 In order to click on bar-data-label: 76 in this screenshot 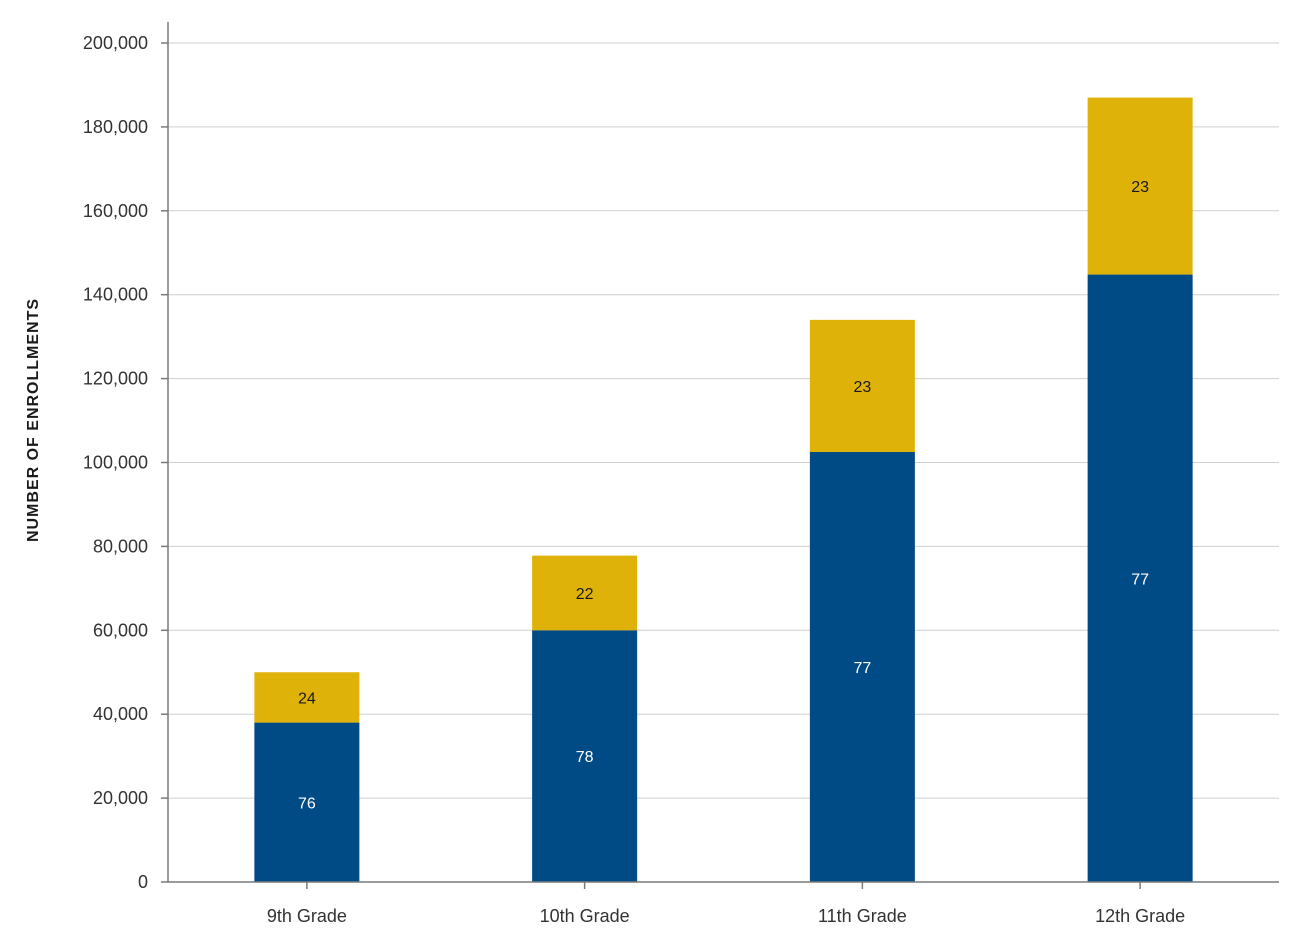, I will do `click(307, 803)`.